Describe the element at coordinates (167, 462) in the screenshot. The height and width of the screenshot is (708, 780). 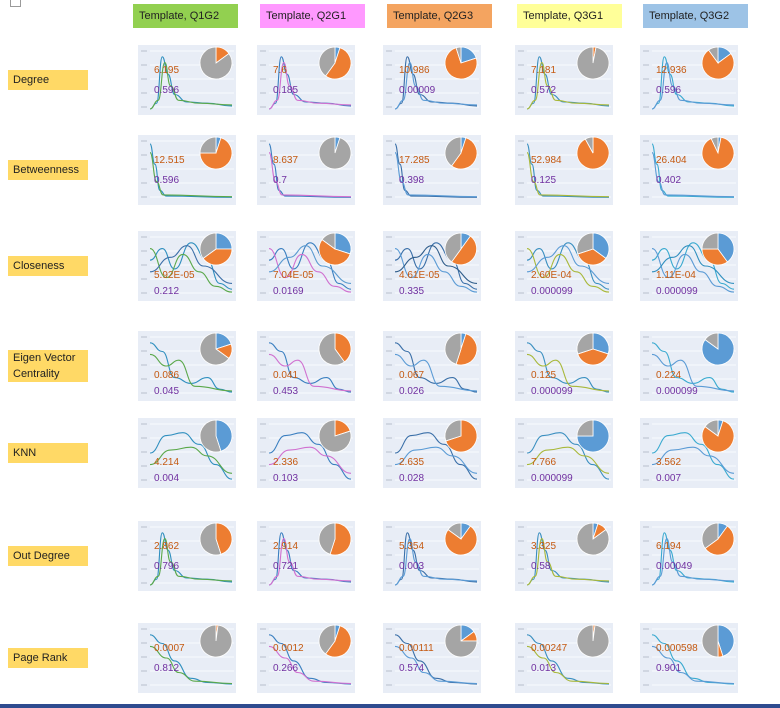
I see `value-primary: 4.214` at that location.